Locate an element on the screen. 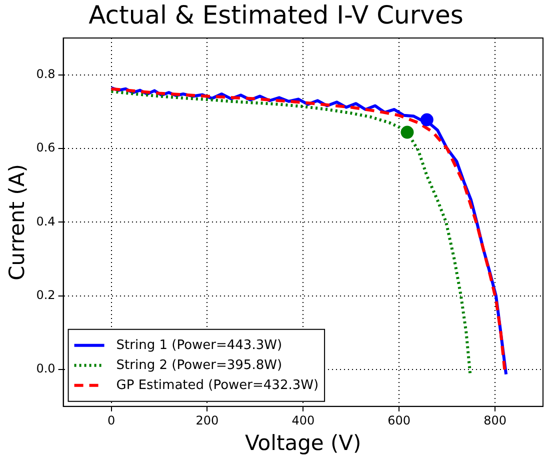  y-tick-label: 0.0 is located at coordinates (46, 369).